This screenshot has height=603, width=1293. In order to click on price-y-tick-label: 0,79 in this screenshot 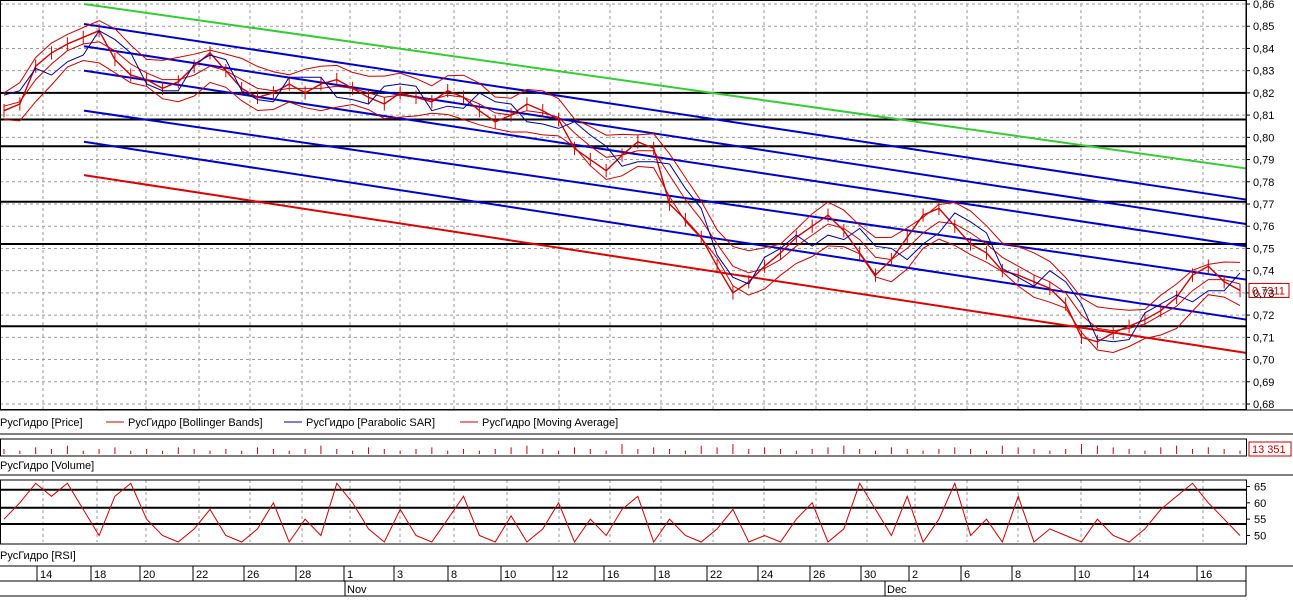, I will do `click(1263, 161)`.